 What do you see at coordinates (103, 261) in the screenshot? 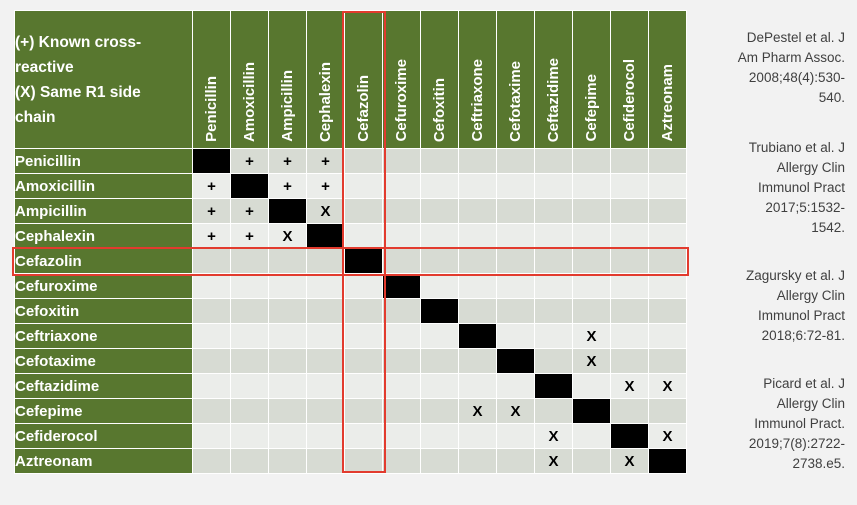
I see `row-header-cefazolin: Cefazolin` at bounding box center [103, 261].